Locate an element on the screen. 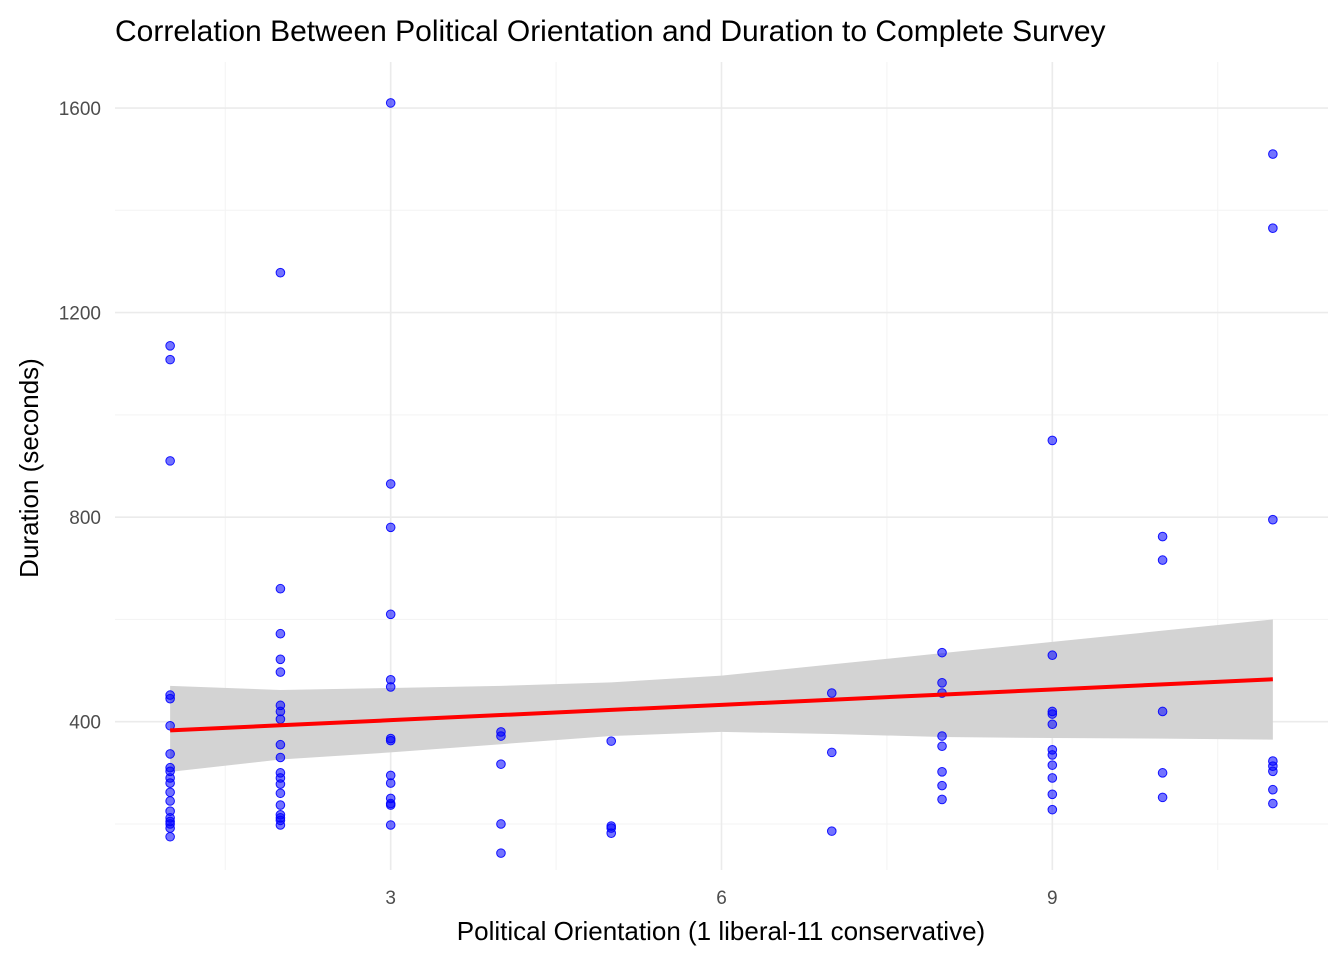 This screenshot has width=1344, height=960. x-tick-label: 9 is located at coordinates (1052, 898).